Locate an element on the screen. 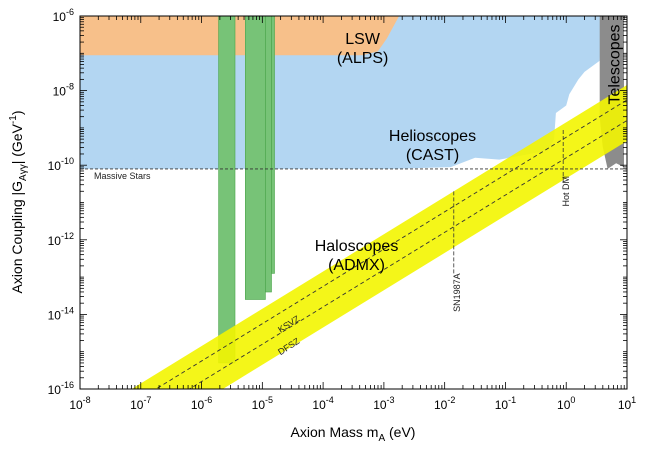  x-tick-label: 10⁻⁶ is located at coordinates (201, 403).